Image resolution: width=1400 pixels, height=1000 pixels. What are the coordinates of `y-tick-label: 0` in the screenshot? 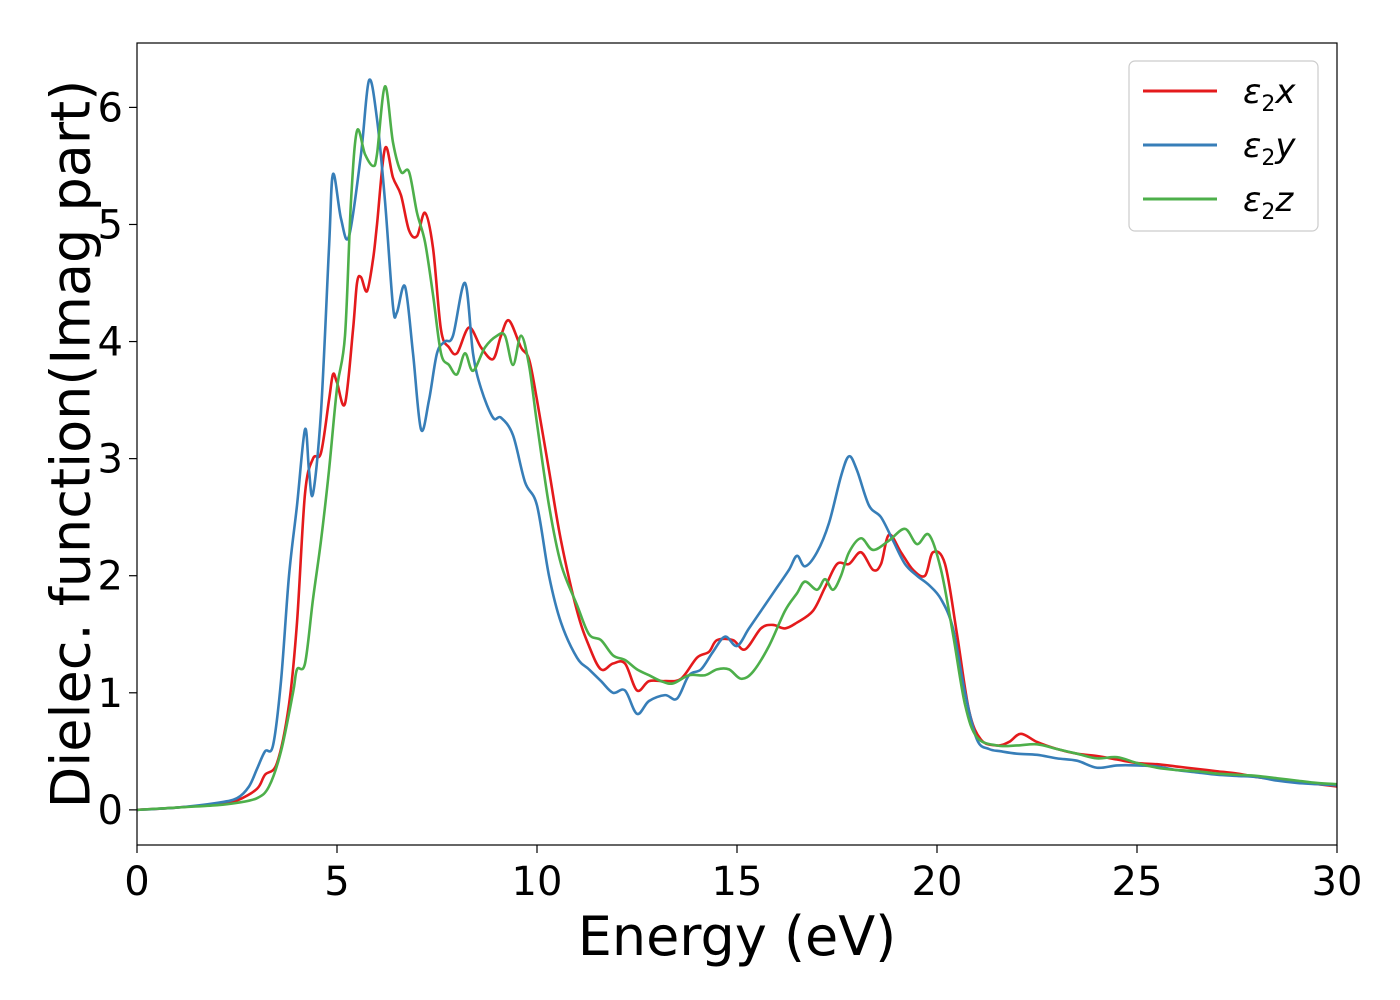 It's located at (110, 811).